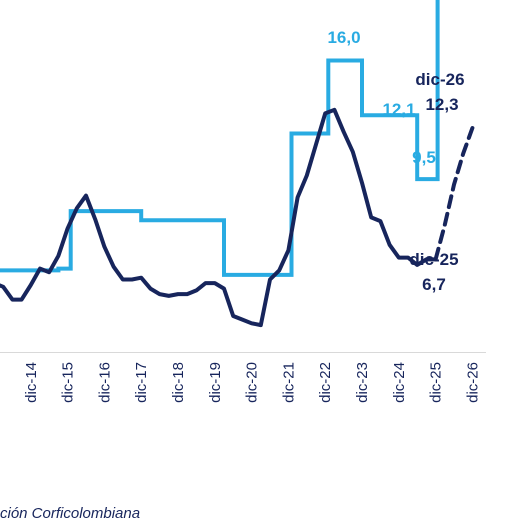  I want to click on x-tick-label: dic-21, so click(288, 382).